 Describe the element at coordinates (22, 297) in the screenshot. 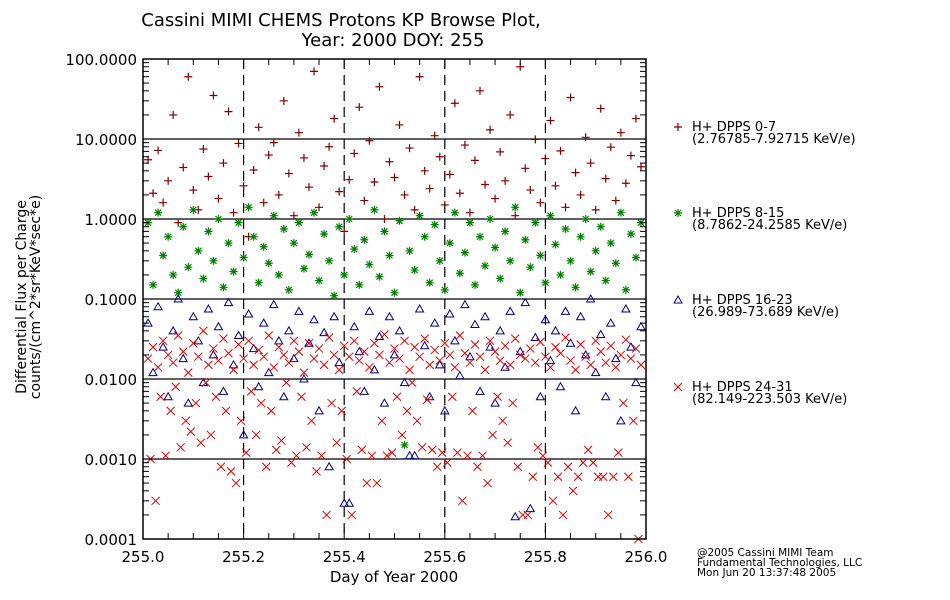

I see `y-axis-label-line1: Differential Flux per Charge` at that location.